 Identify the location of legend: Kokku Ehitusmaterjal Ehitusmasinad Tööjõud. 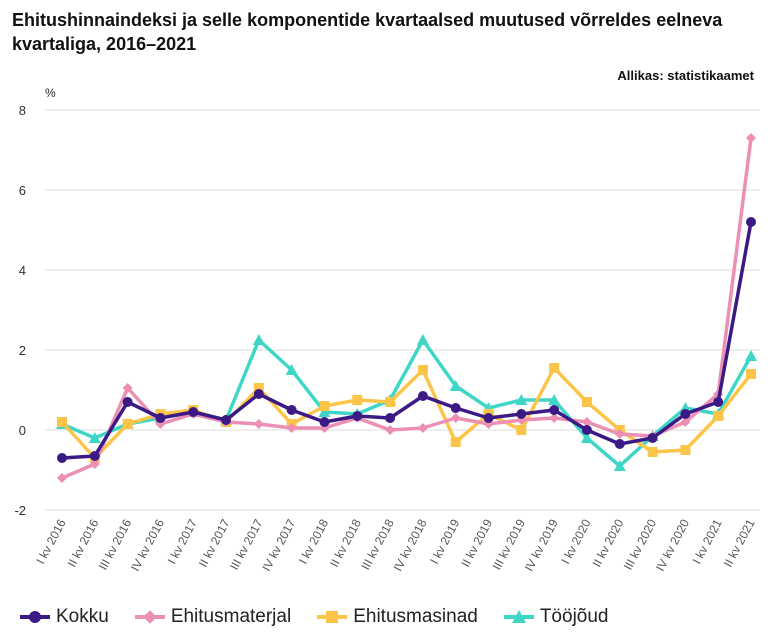
(327, 617).